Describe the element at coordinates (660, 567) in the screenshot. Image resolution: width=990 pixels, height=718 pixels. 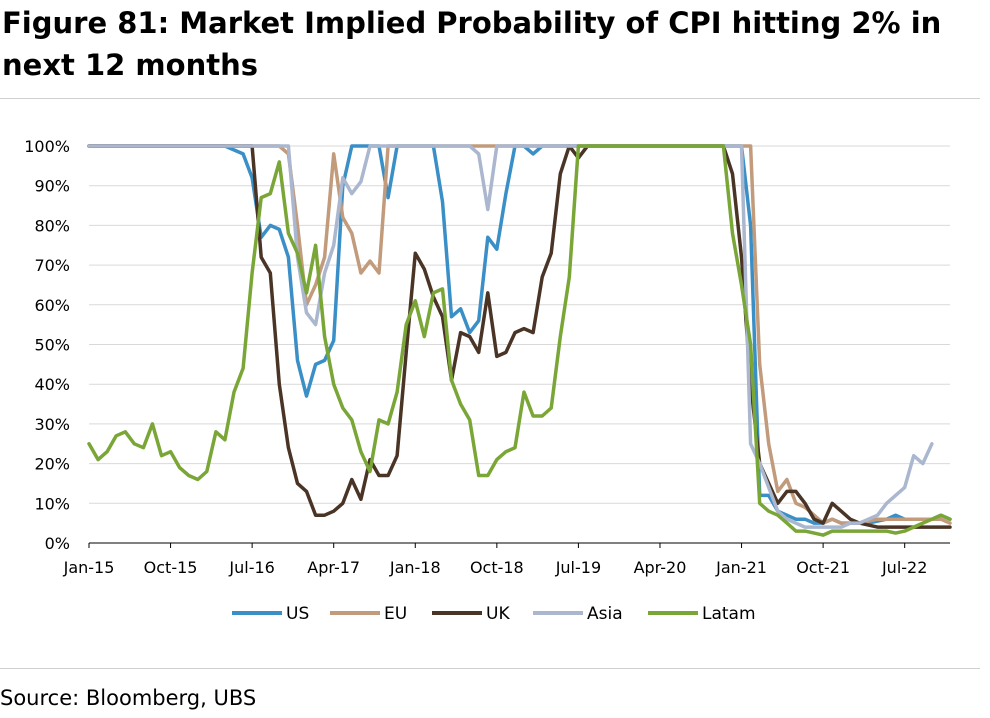
I see `x-tick-label: Apr-20` at that location.